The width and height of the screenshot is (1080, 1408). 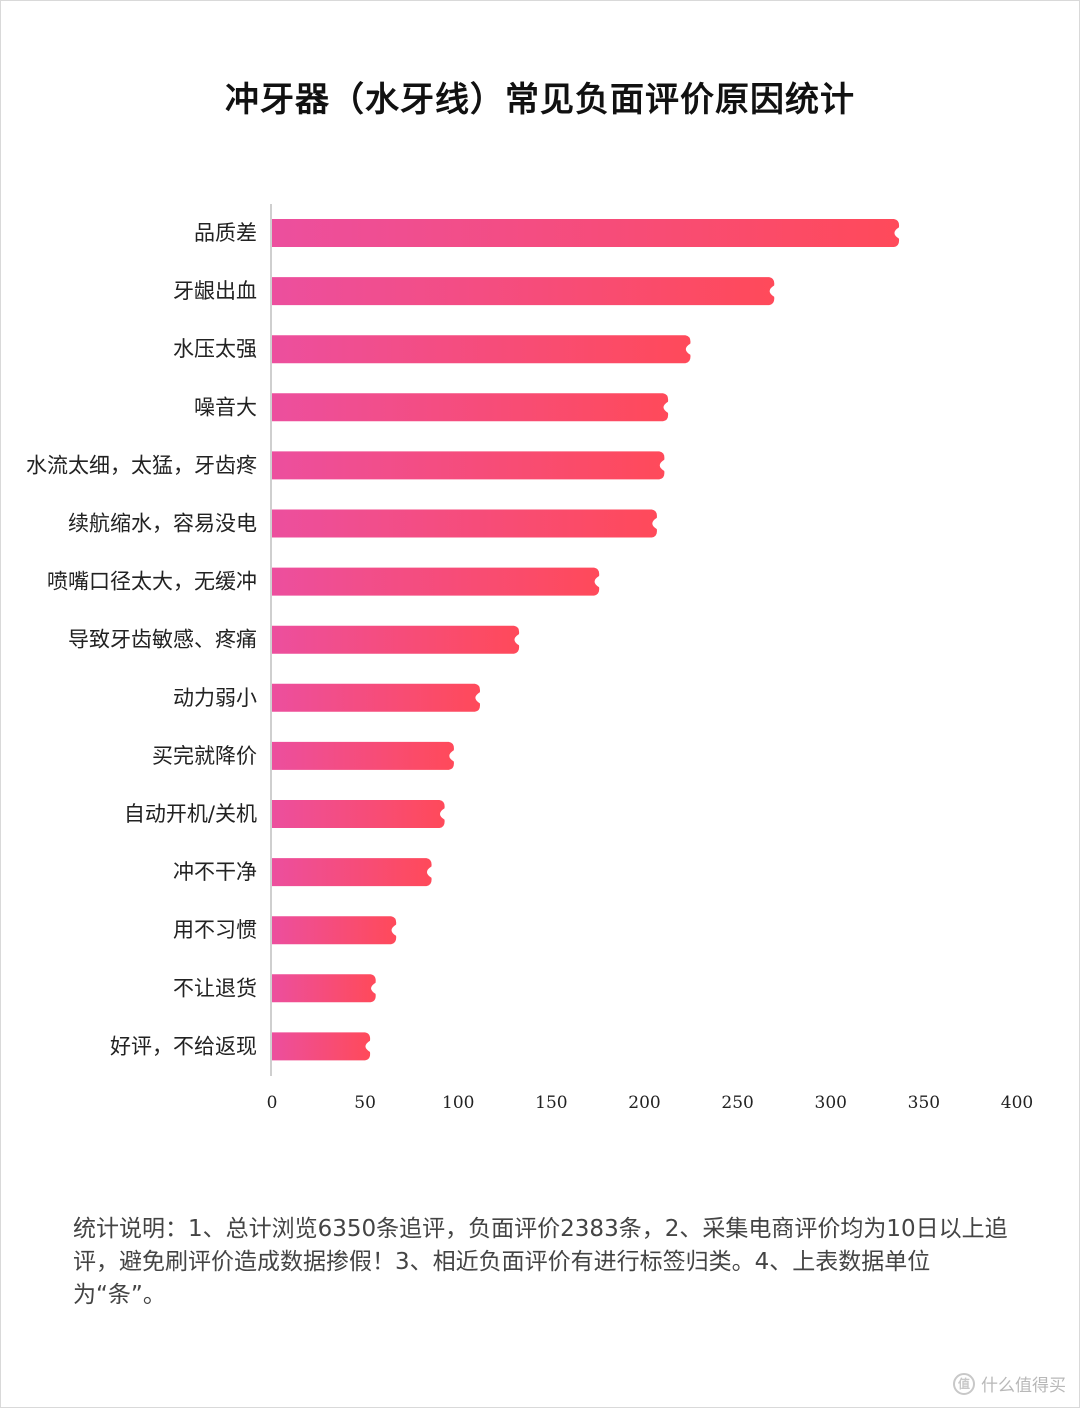 What do you see at coordinates (831, 1103) in the screenshot?
I see `x-tick-label-300: 300` at bounding box center [831, 1103].